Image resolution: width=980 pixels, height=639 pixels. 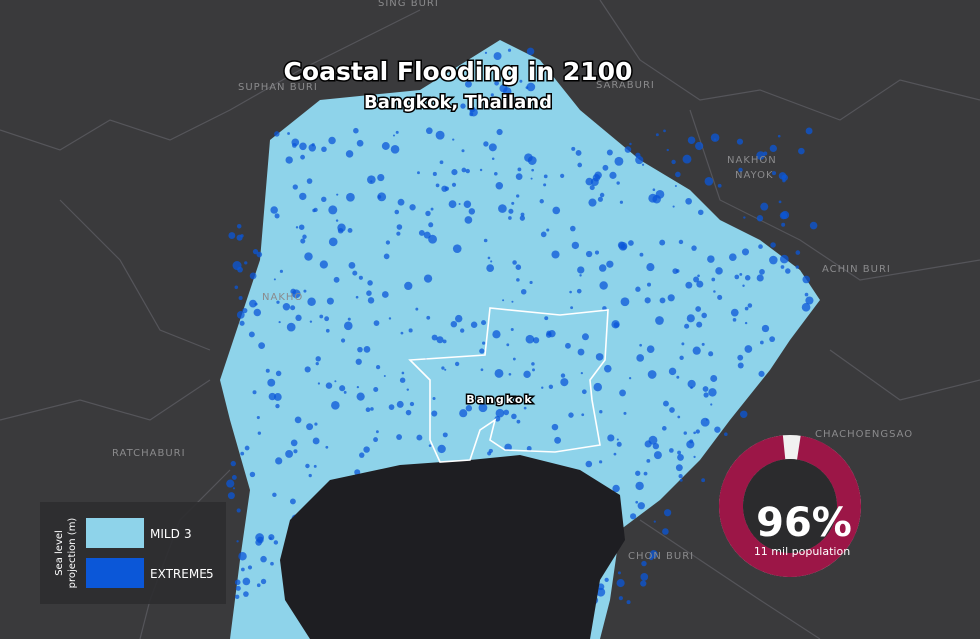 I want to click on legend-label: EXTREME, so click(x=178, y=574).